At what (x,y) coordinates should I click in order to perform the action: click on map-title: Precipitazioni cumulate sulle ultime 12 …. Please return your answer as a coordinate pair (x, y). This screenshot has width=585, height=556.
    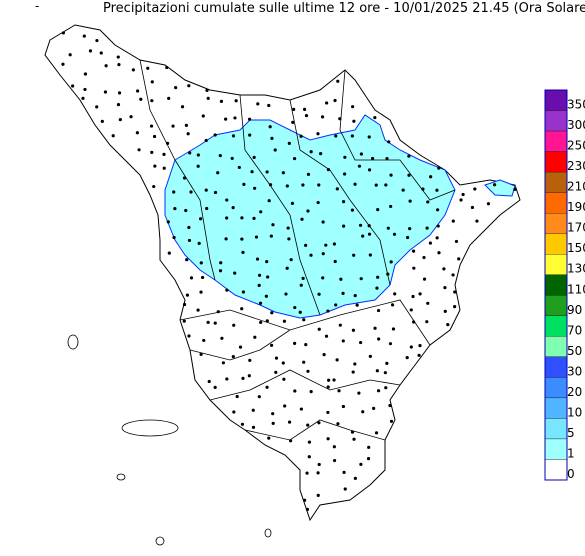
    Looking at the image, I should click on (344, 8).